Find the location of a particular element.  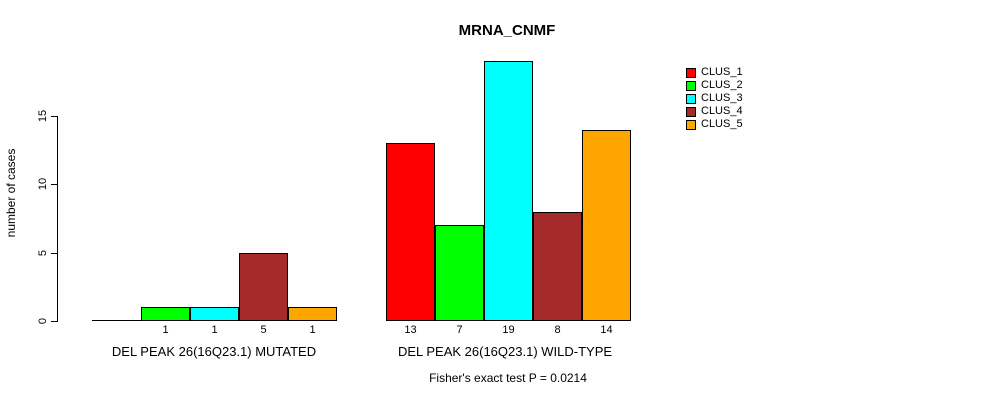

legend-label-clus_3: CLUS_3 is located at coordinates (722, 98).